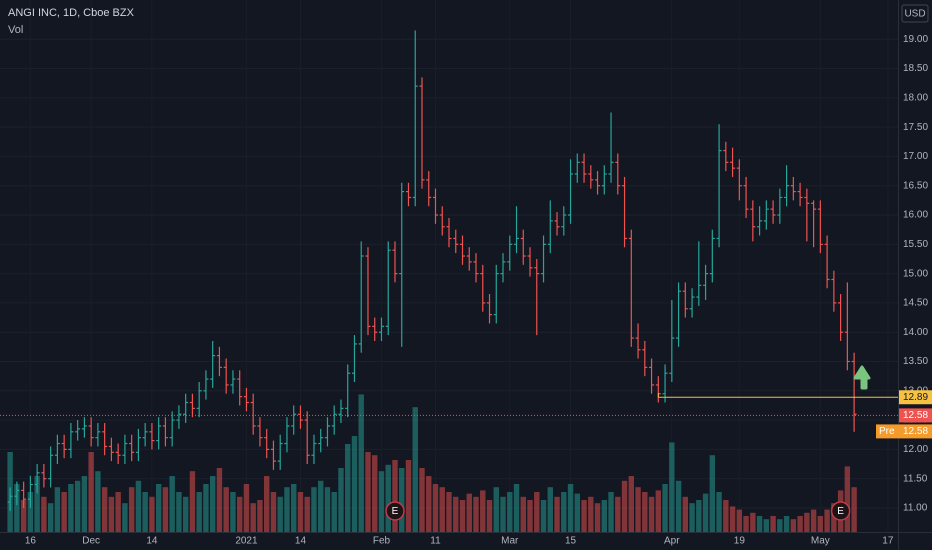  What do you see at coordinates (915, 303) in the screenshot?
I see `y-tick-label: 14.50` at bounding box center [915, 303].